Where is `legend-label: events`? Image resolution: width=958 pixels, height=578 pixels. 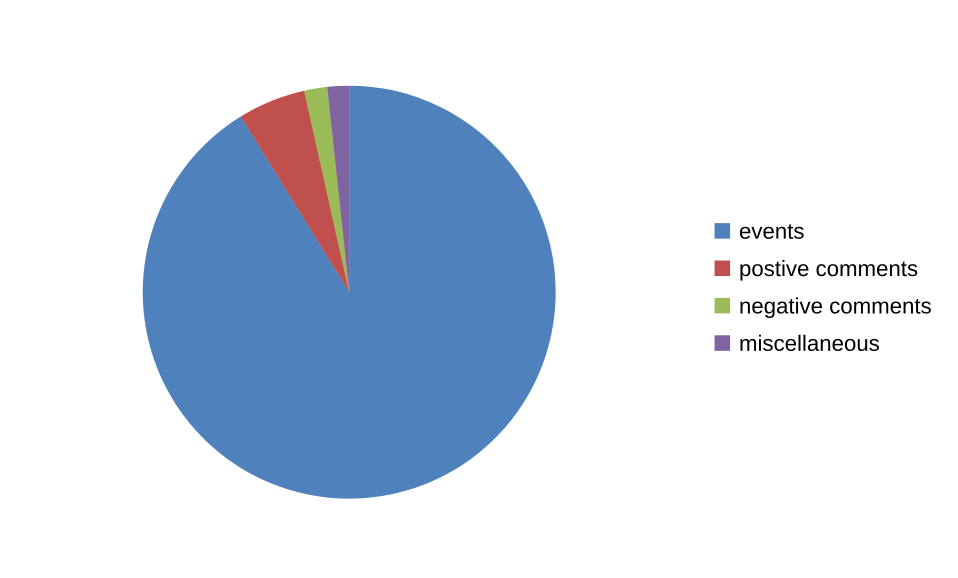 legend-label: events is located at coordinates (772, 231).